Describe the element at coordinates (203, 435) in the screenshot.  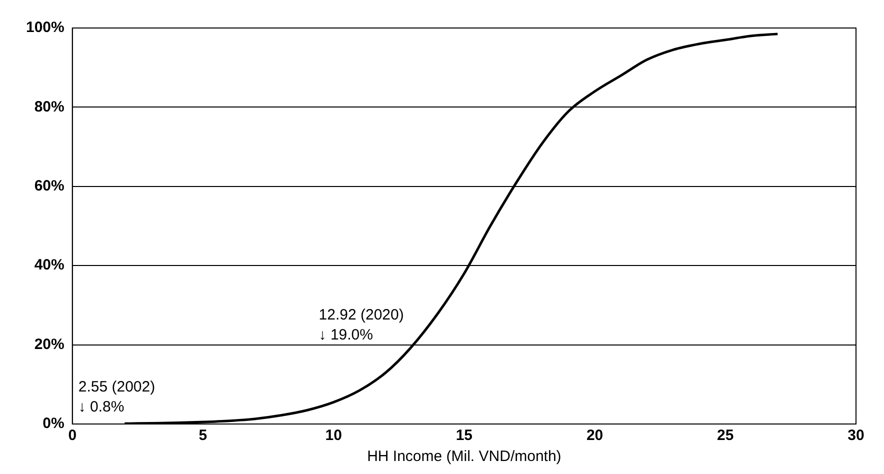
I see `x-tick-label: 5` at that location.